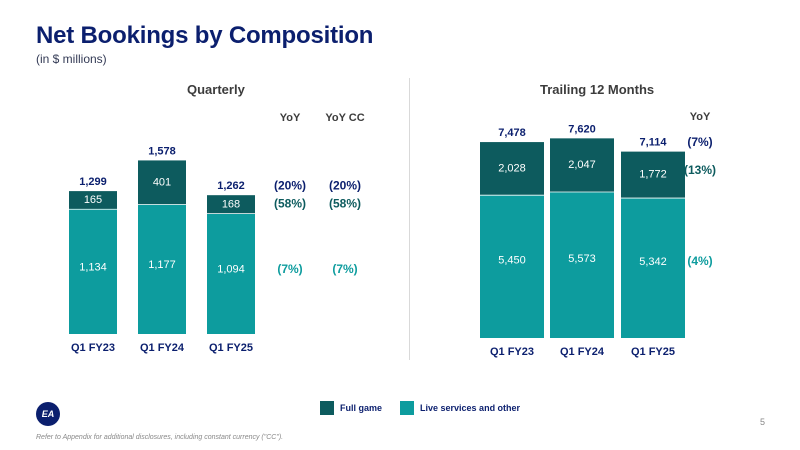 Image resolution: width=800 pixels, height=450 pixels. Describe the element at coordinates (407, 408) in the screenshot. I see `legend-swatch-live-services` at that location.